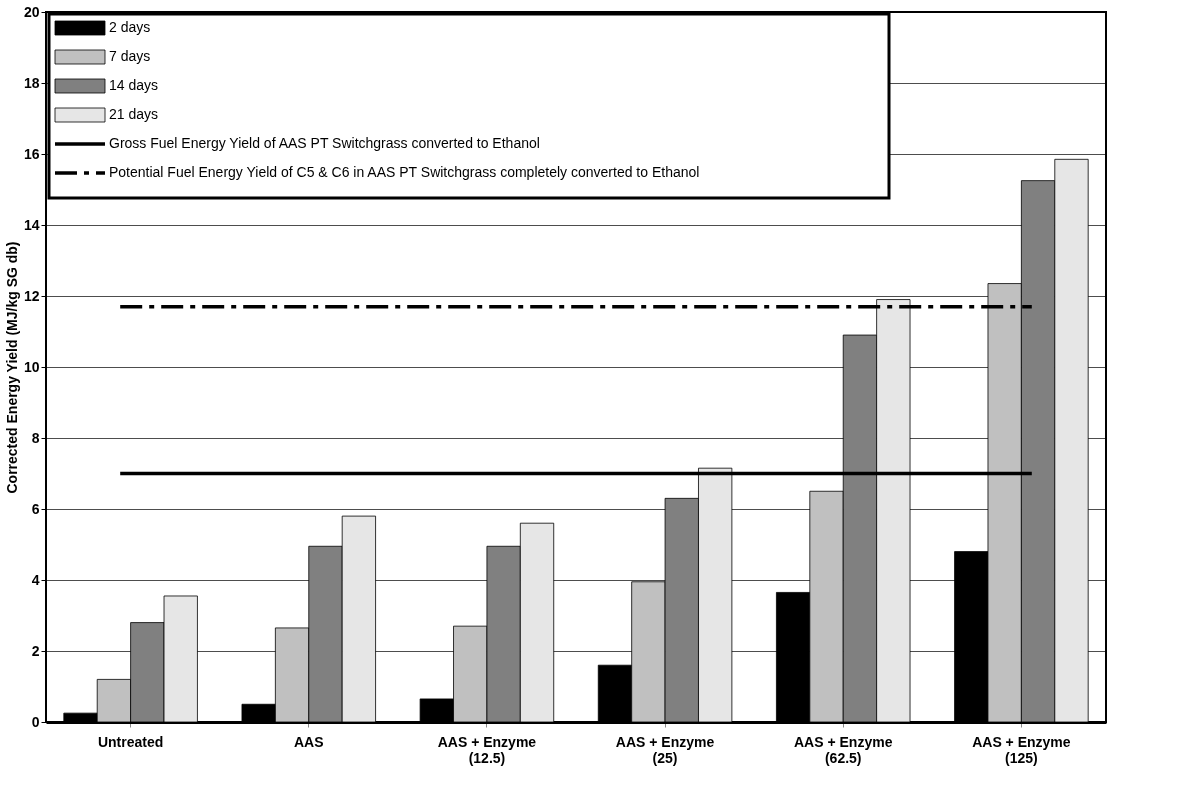  I want to click on x-tick-label: AAS + Enzyme (62.5), so click(843, 749).